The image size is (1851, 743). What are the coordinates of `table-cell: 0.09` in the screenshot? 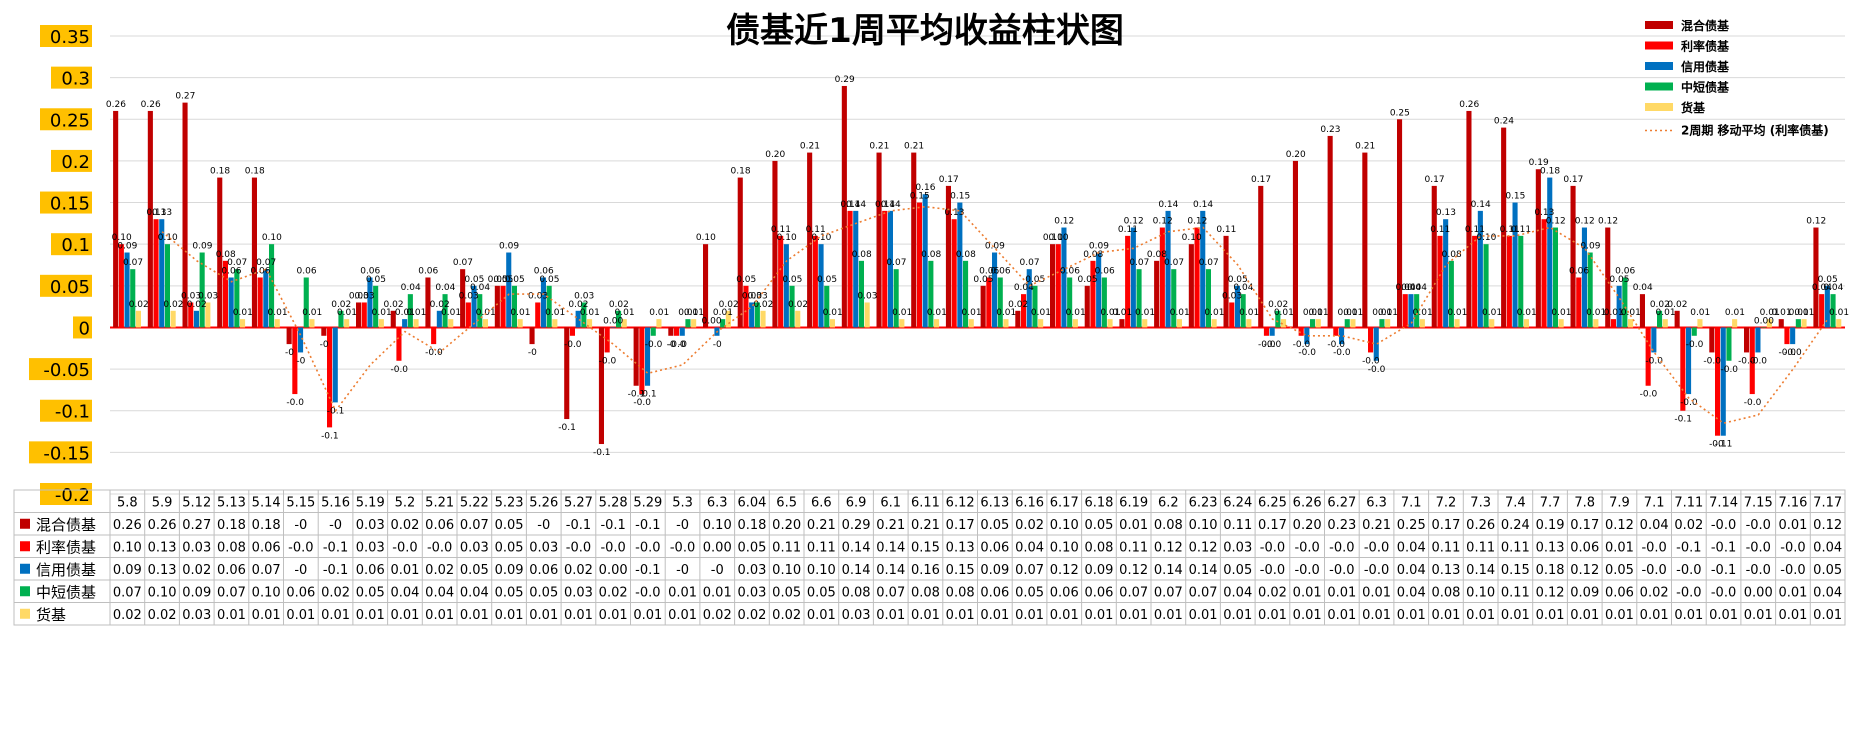 It's located at (127, 570).